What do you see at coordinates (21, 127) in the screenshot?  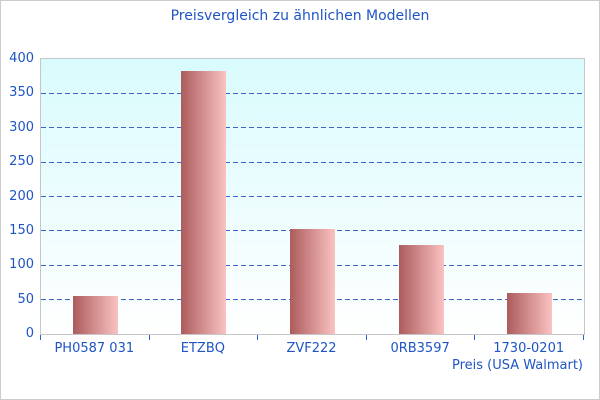 I see `y-axis-tick-label: 300` at bounding box center [21, 127].